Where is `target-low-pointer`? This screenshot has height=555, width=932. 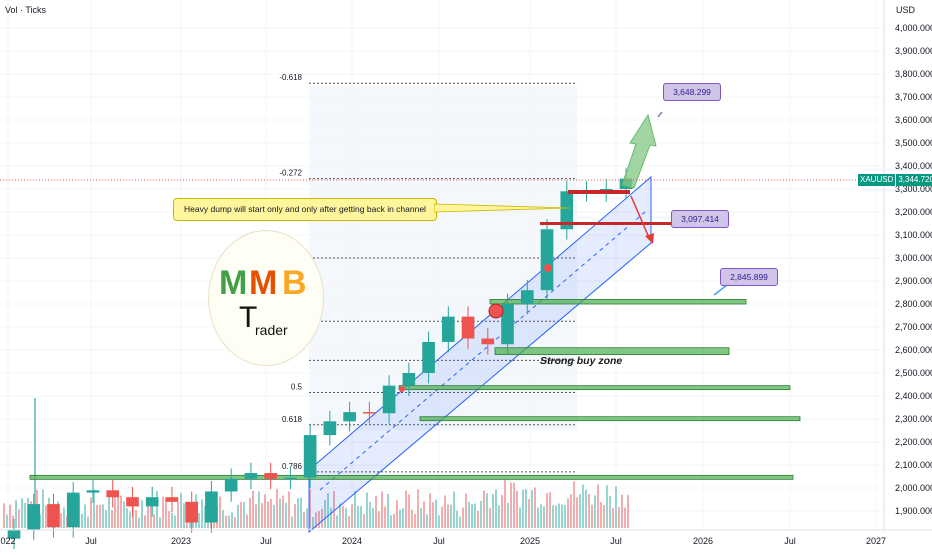 target-low-pointer is located at coordinates (720, 290).